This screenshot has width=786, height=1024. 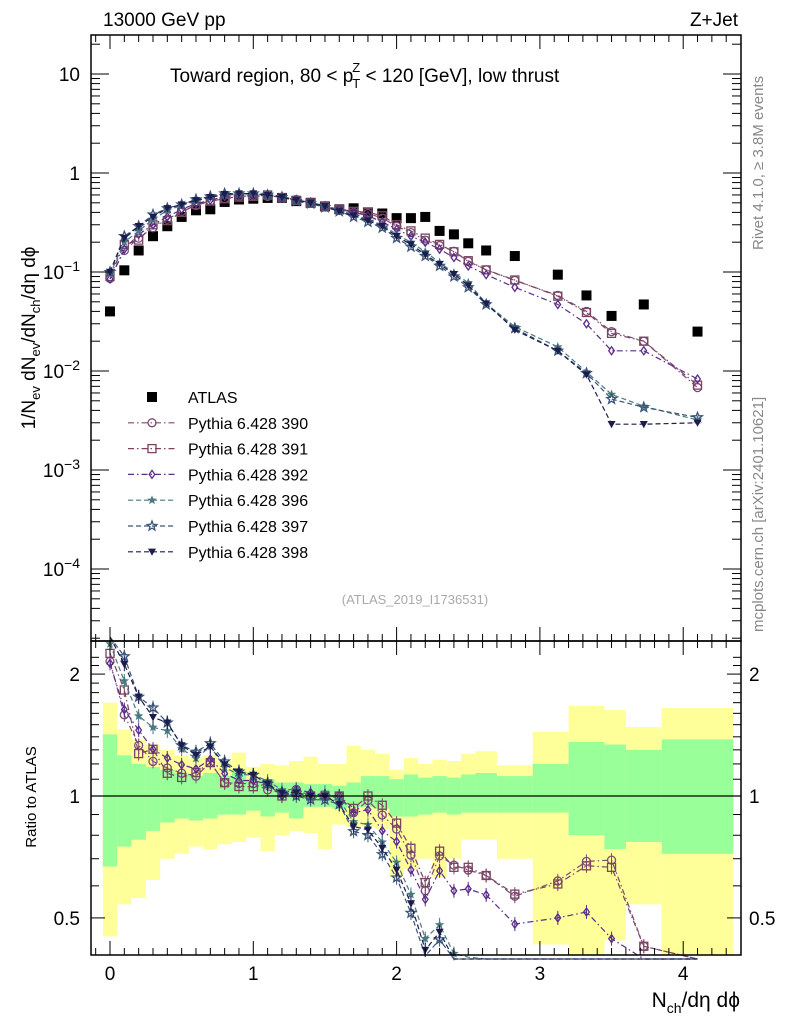 What do you see at coordinates (248, 501) in the screenshot?
I see `legend-label: Pythia 6.428 396` at bounding box center [248, 501].